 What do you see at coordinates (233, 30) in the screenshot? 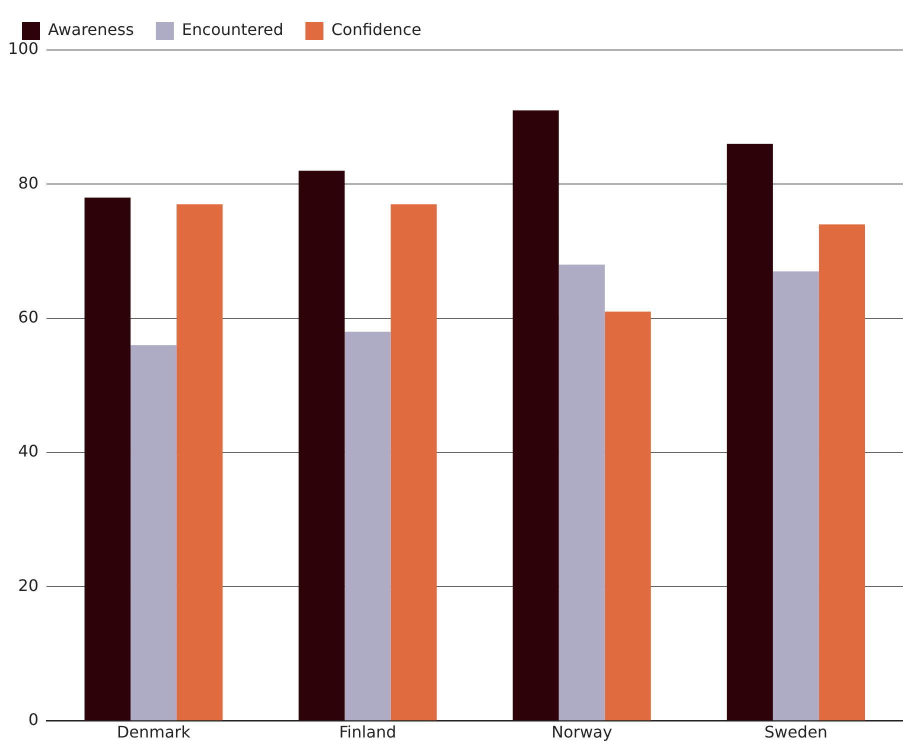
I see `legend-label: Encountered` at bounding box center [233, 30].